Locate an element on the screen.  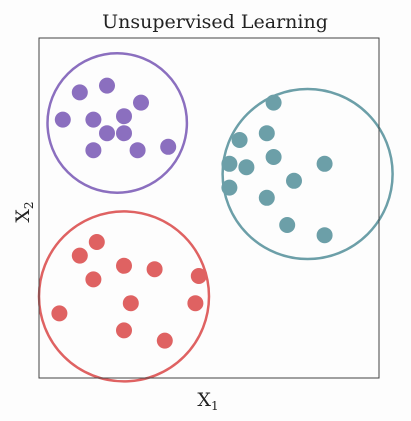
cluster-boundary-purple is located at coordinates (117, 123).